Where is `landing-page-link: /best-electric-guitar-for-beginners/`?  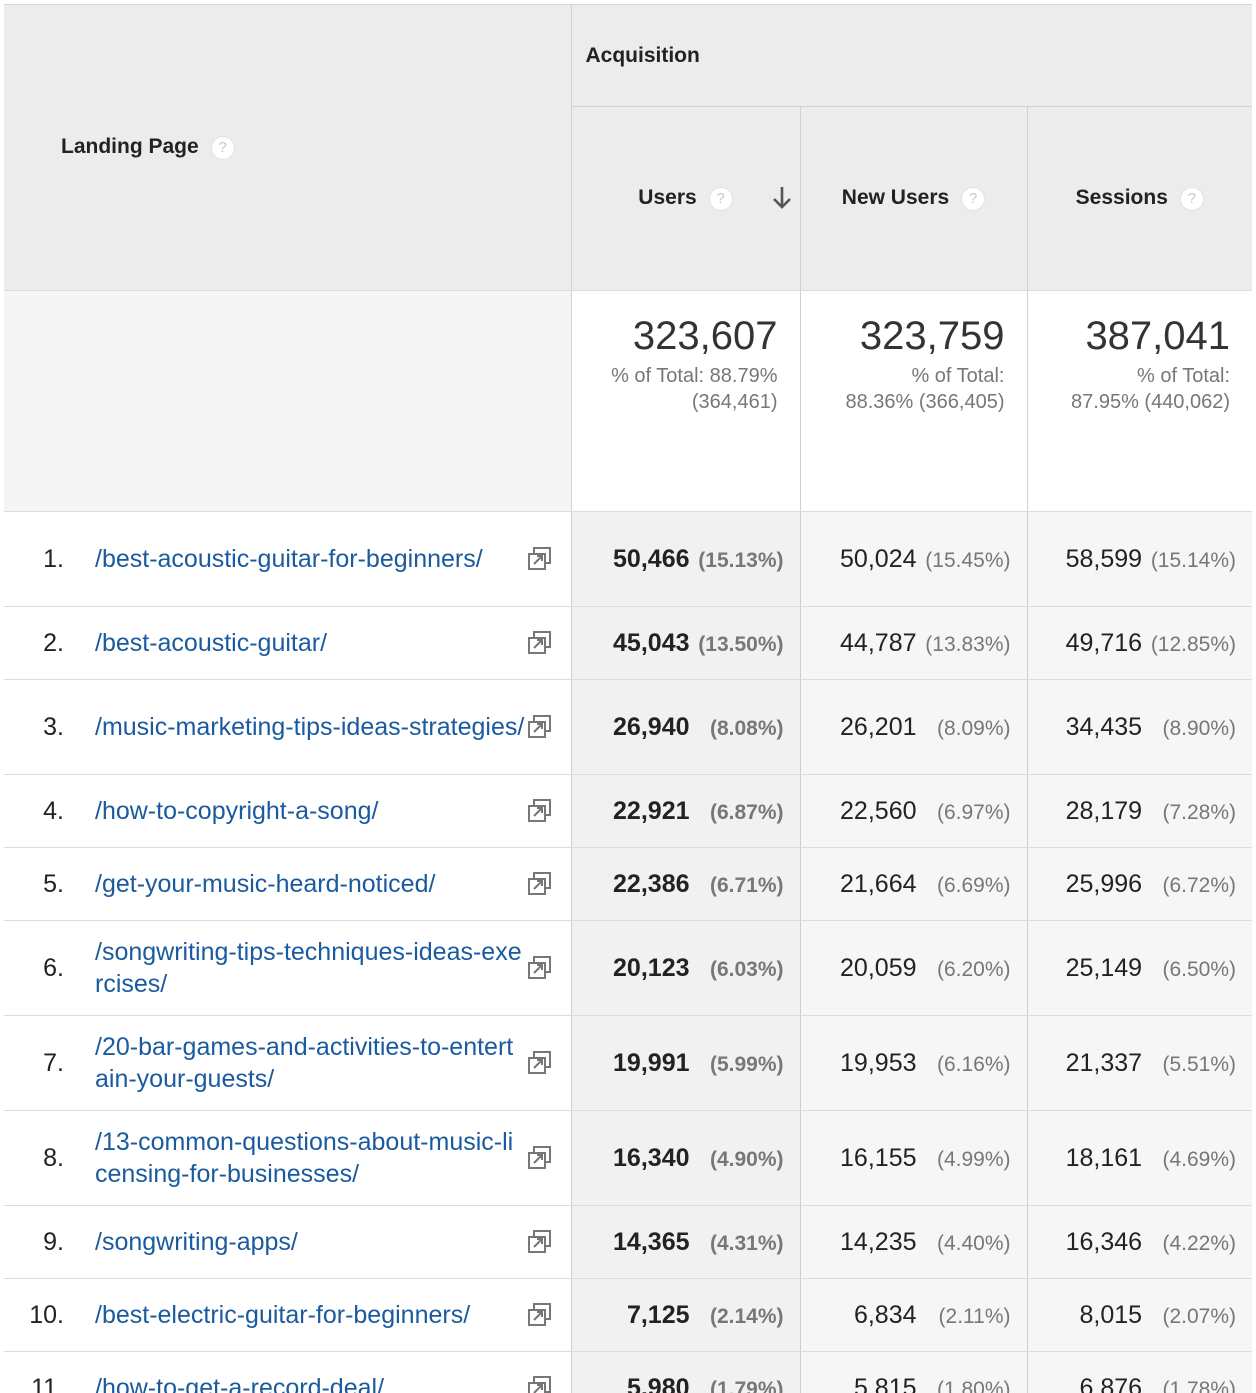 landing-page-link: /best-electric-guitar-for-beginners/ is located at coordinates (310, 1315).